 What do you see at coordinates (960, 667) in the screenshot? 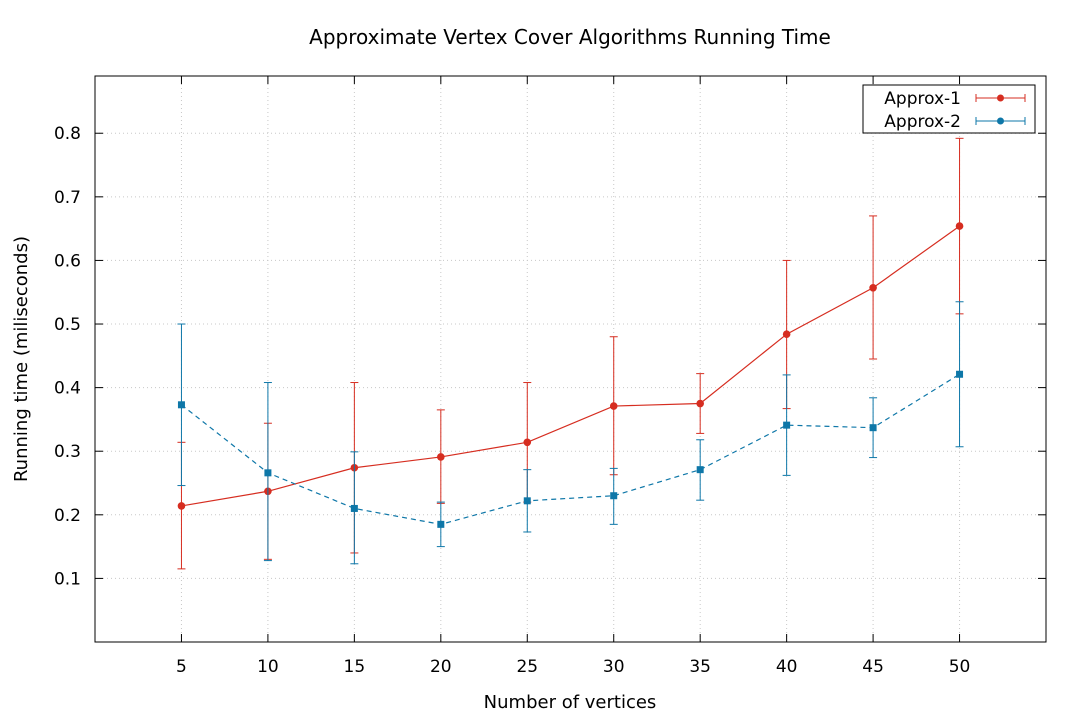
I see `x-tick-label: 50` at bounding box center [960, 667].